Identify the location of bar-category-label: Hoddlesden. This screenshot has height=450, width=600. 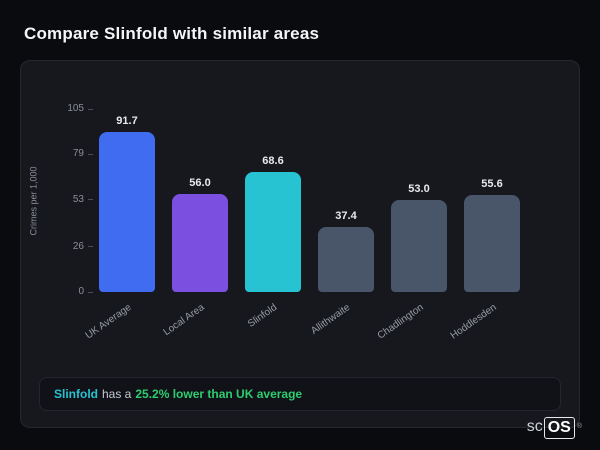
(473, 322).